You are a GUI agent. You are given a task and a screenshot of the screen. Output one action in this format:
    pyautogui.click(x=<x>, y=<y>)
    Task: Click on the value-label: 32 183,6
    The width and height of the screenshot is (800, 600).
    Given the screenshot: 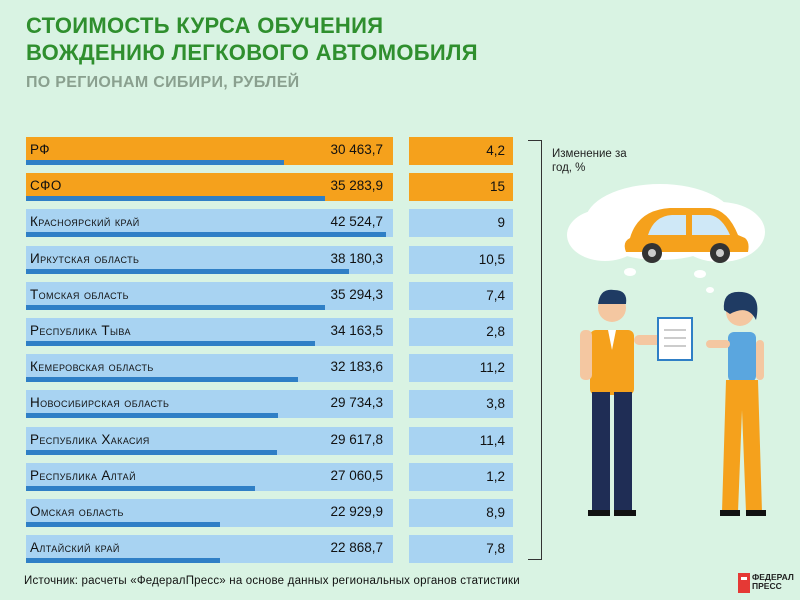 What is the action you would take?
    pyautogui.click(x=356, y=366)
    